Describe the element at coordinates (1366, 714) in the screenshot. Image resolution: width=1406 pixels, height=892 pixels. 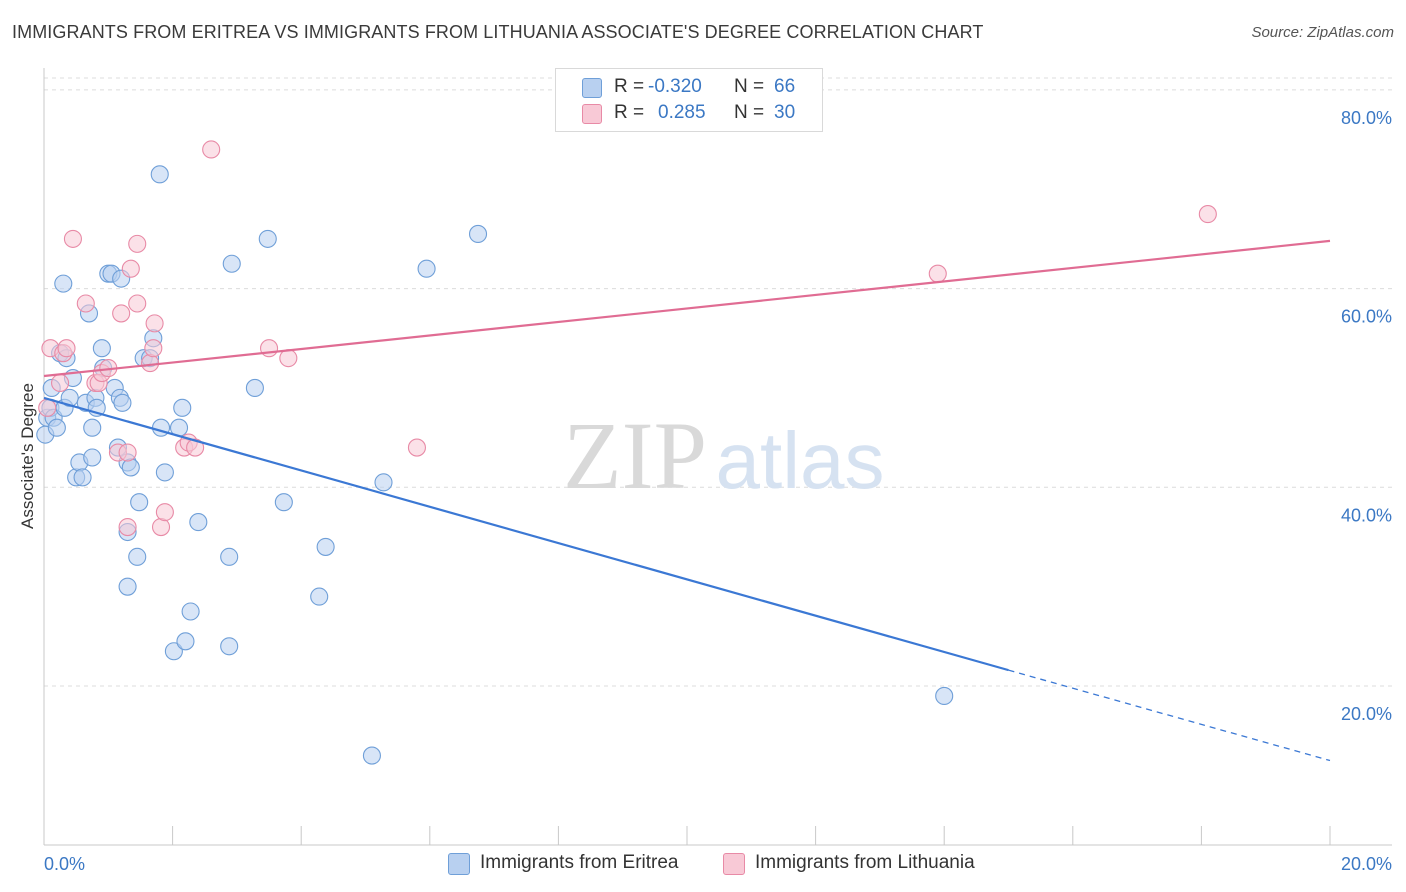
I see `y-tick-label: 20.0%` at that location.